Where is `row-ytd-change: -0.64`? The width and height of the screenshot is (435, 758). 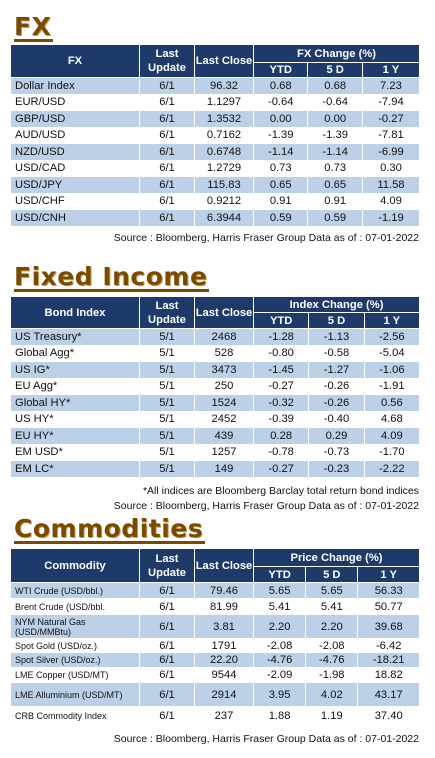 row-ytd-change: -0.64 is located at coordinates (280, 102).